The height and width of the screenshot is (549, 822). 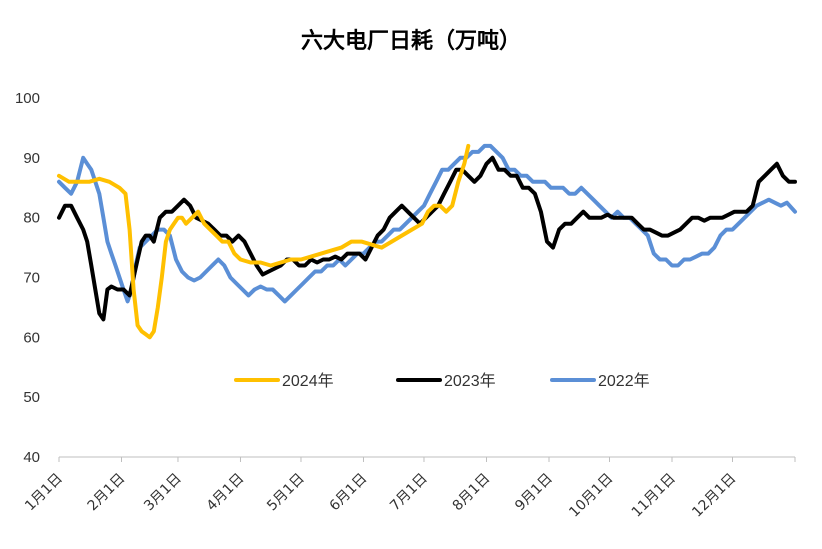 What do you see at coordinates (286, 493) in the screenshot?
I see `x-tick-label: 5月1日` at bounding box center [286, 493].